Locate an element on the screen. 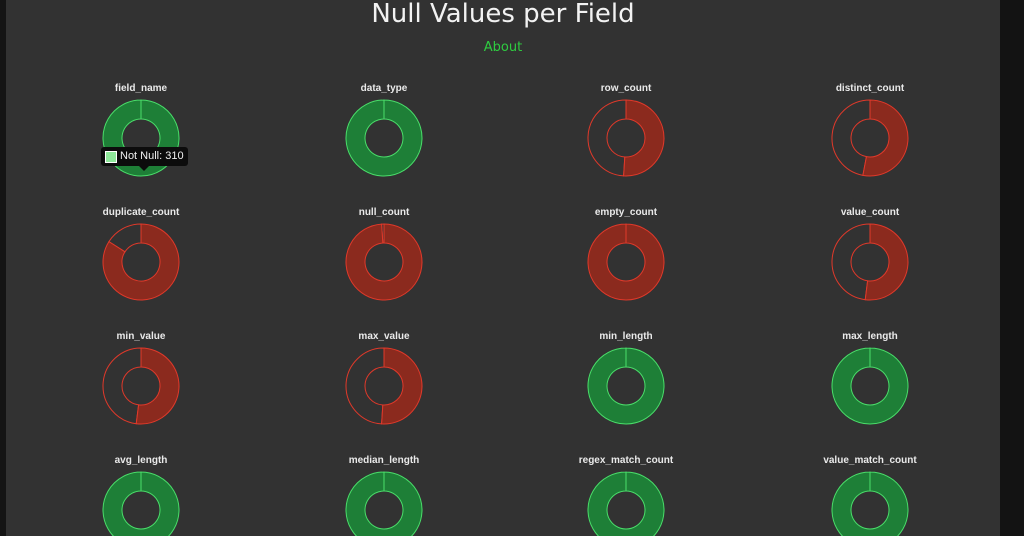 Image resolution: width=1024 pixels, height=536 pixels. donut-label: avg_length is located at coordinates (141, 460).